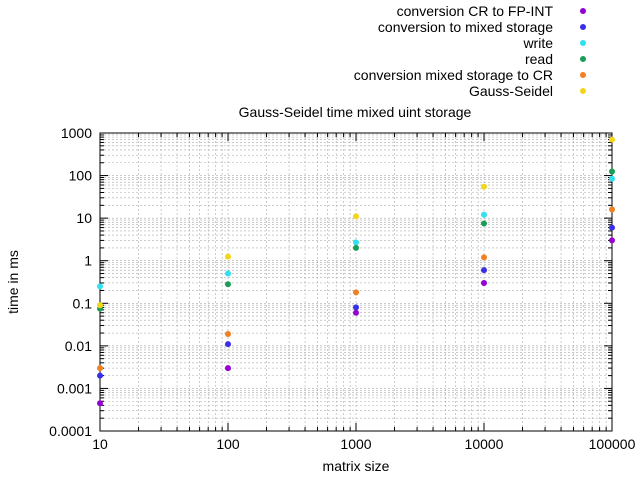  Describe the element at coordinates (484, 444) in the screenshot. I see `x-tick-label: 10000` at that location.